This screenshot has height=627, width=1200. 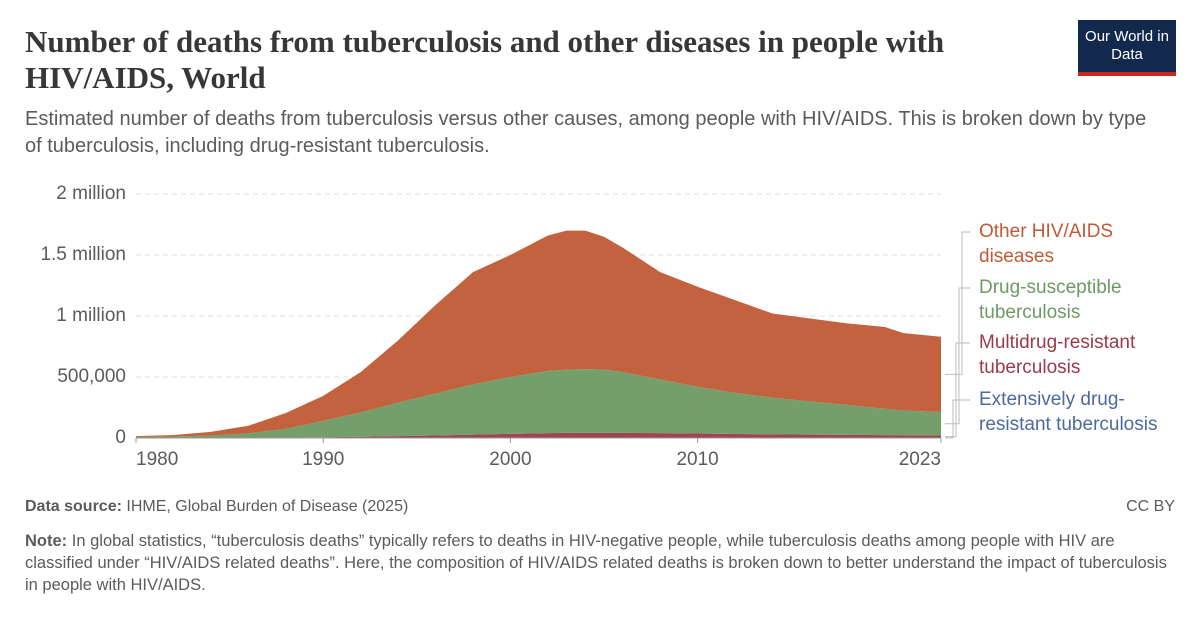 I want to click on source-text: IHME, Global Burden of Disease (2025), so click(x=267, y=506).